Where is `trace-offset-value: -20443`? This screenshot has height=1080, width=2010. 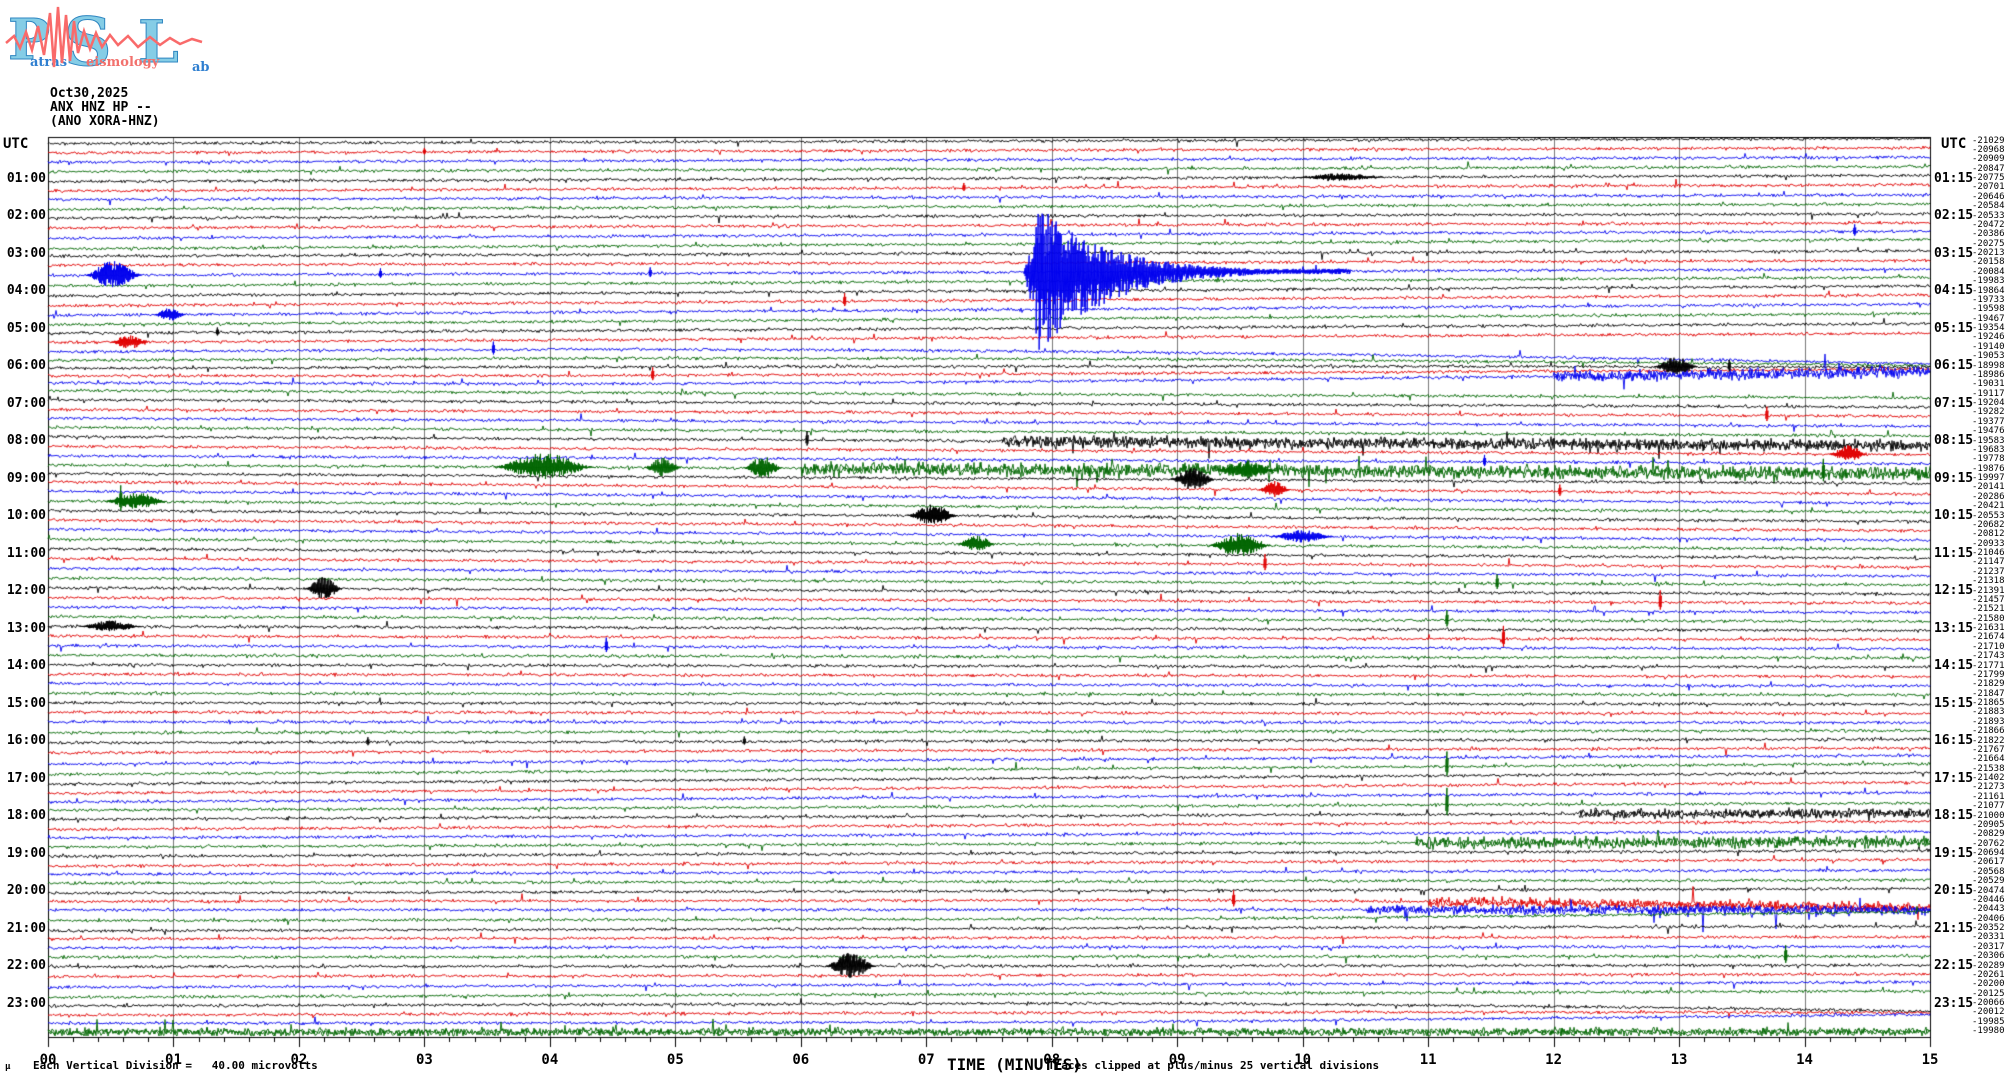 trace-offset-value: -20443 is located at coordinates (1988, 909).